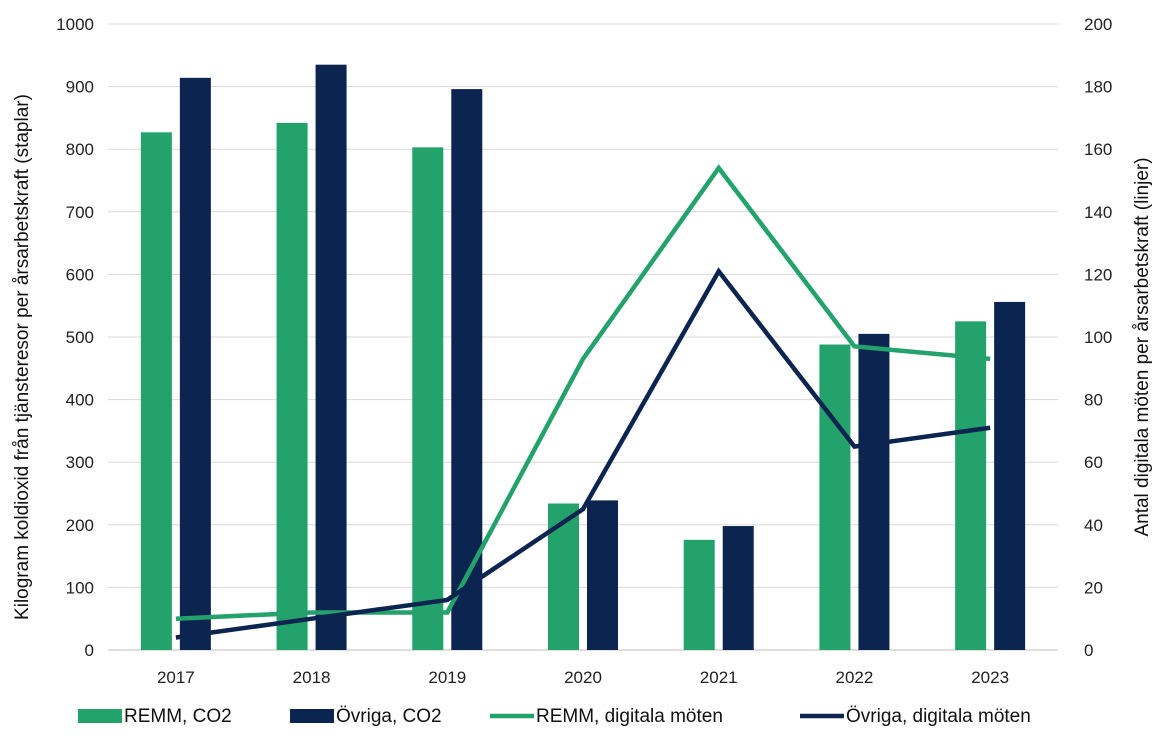  What do you see at coordinates (312, 677) in the screenshot?
I see `x-tick-label: 2018` at bounding box center [312, 677].